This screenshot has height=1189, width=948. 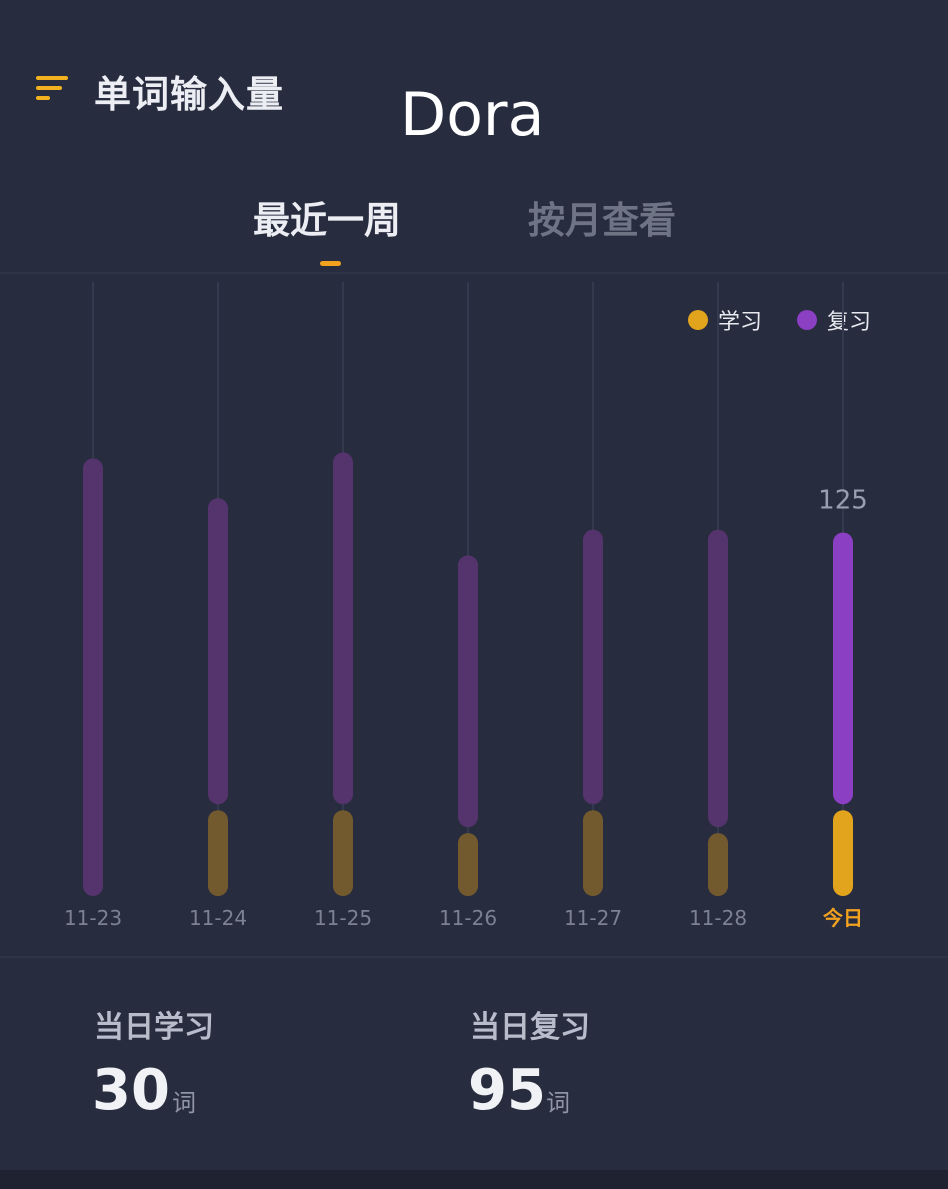 What do you see at coordinates (740, 322) in the screenshot?
I see `legend-study-label: 学习` at bounding box center [740, 322].